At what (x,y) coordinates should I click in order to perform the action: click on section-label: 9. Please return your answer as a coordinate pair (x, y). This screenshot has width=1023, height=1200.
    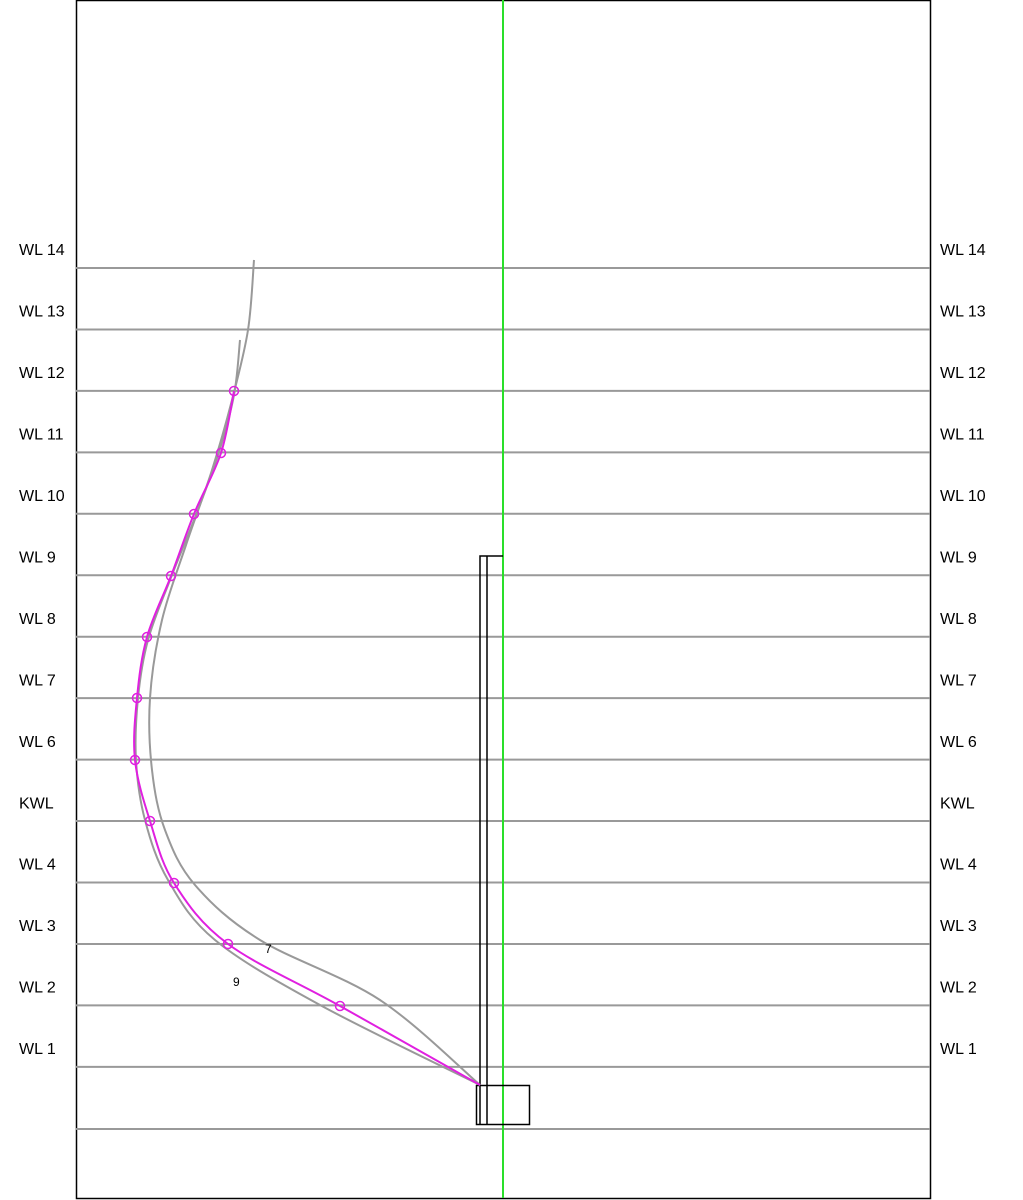
    Looking at the image, I should click on (236, 982).